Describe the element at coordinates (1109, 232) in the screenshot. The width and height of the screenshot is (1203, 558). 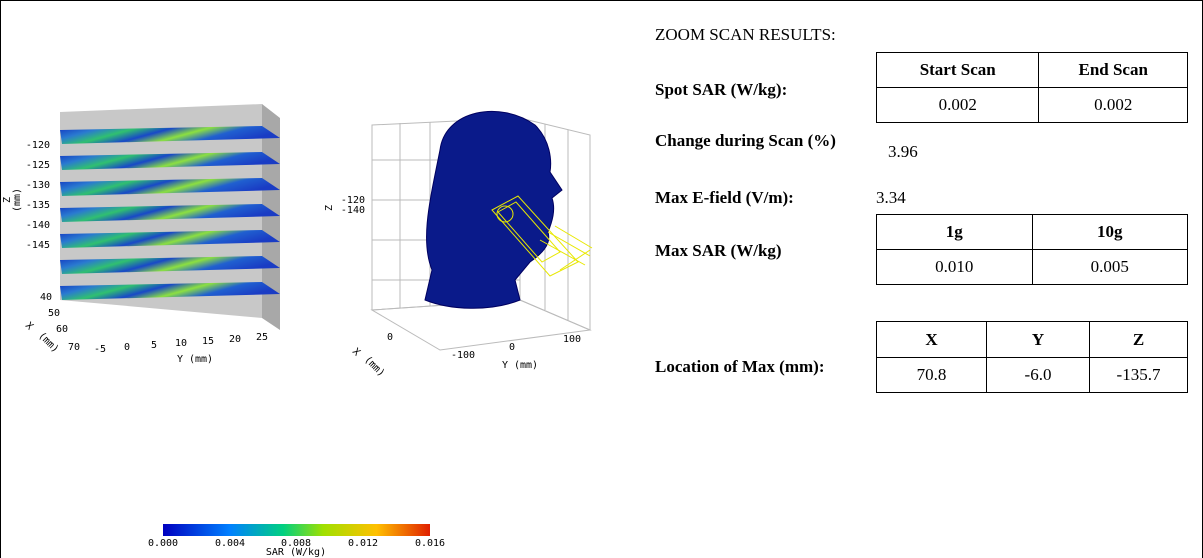
I see `header: 10g` at that location.